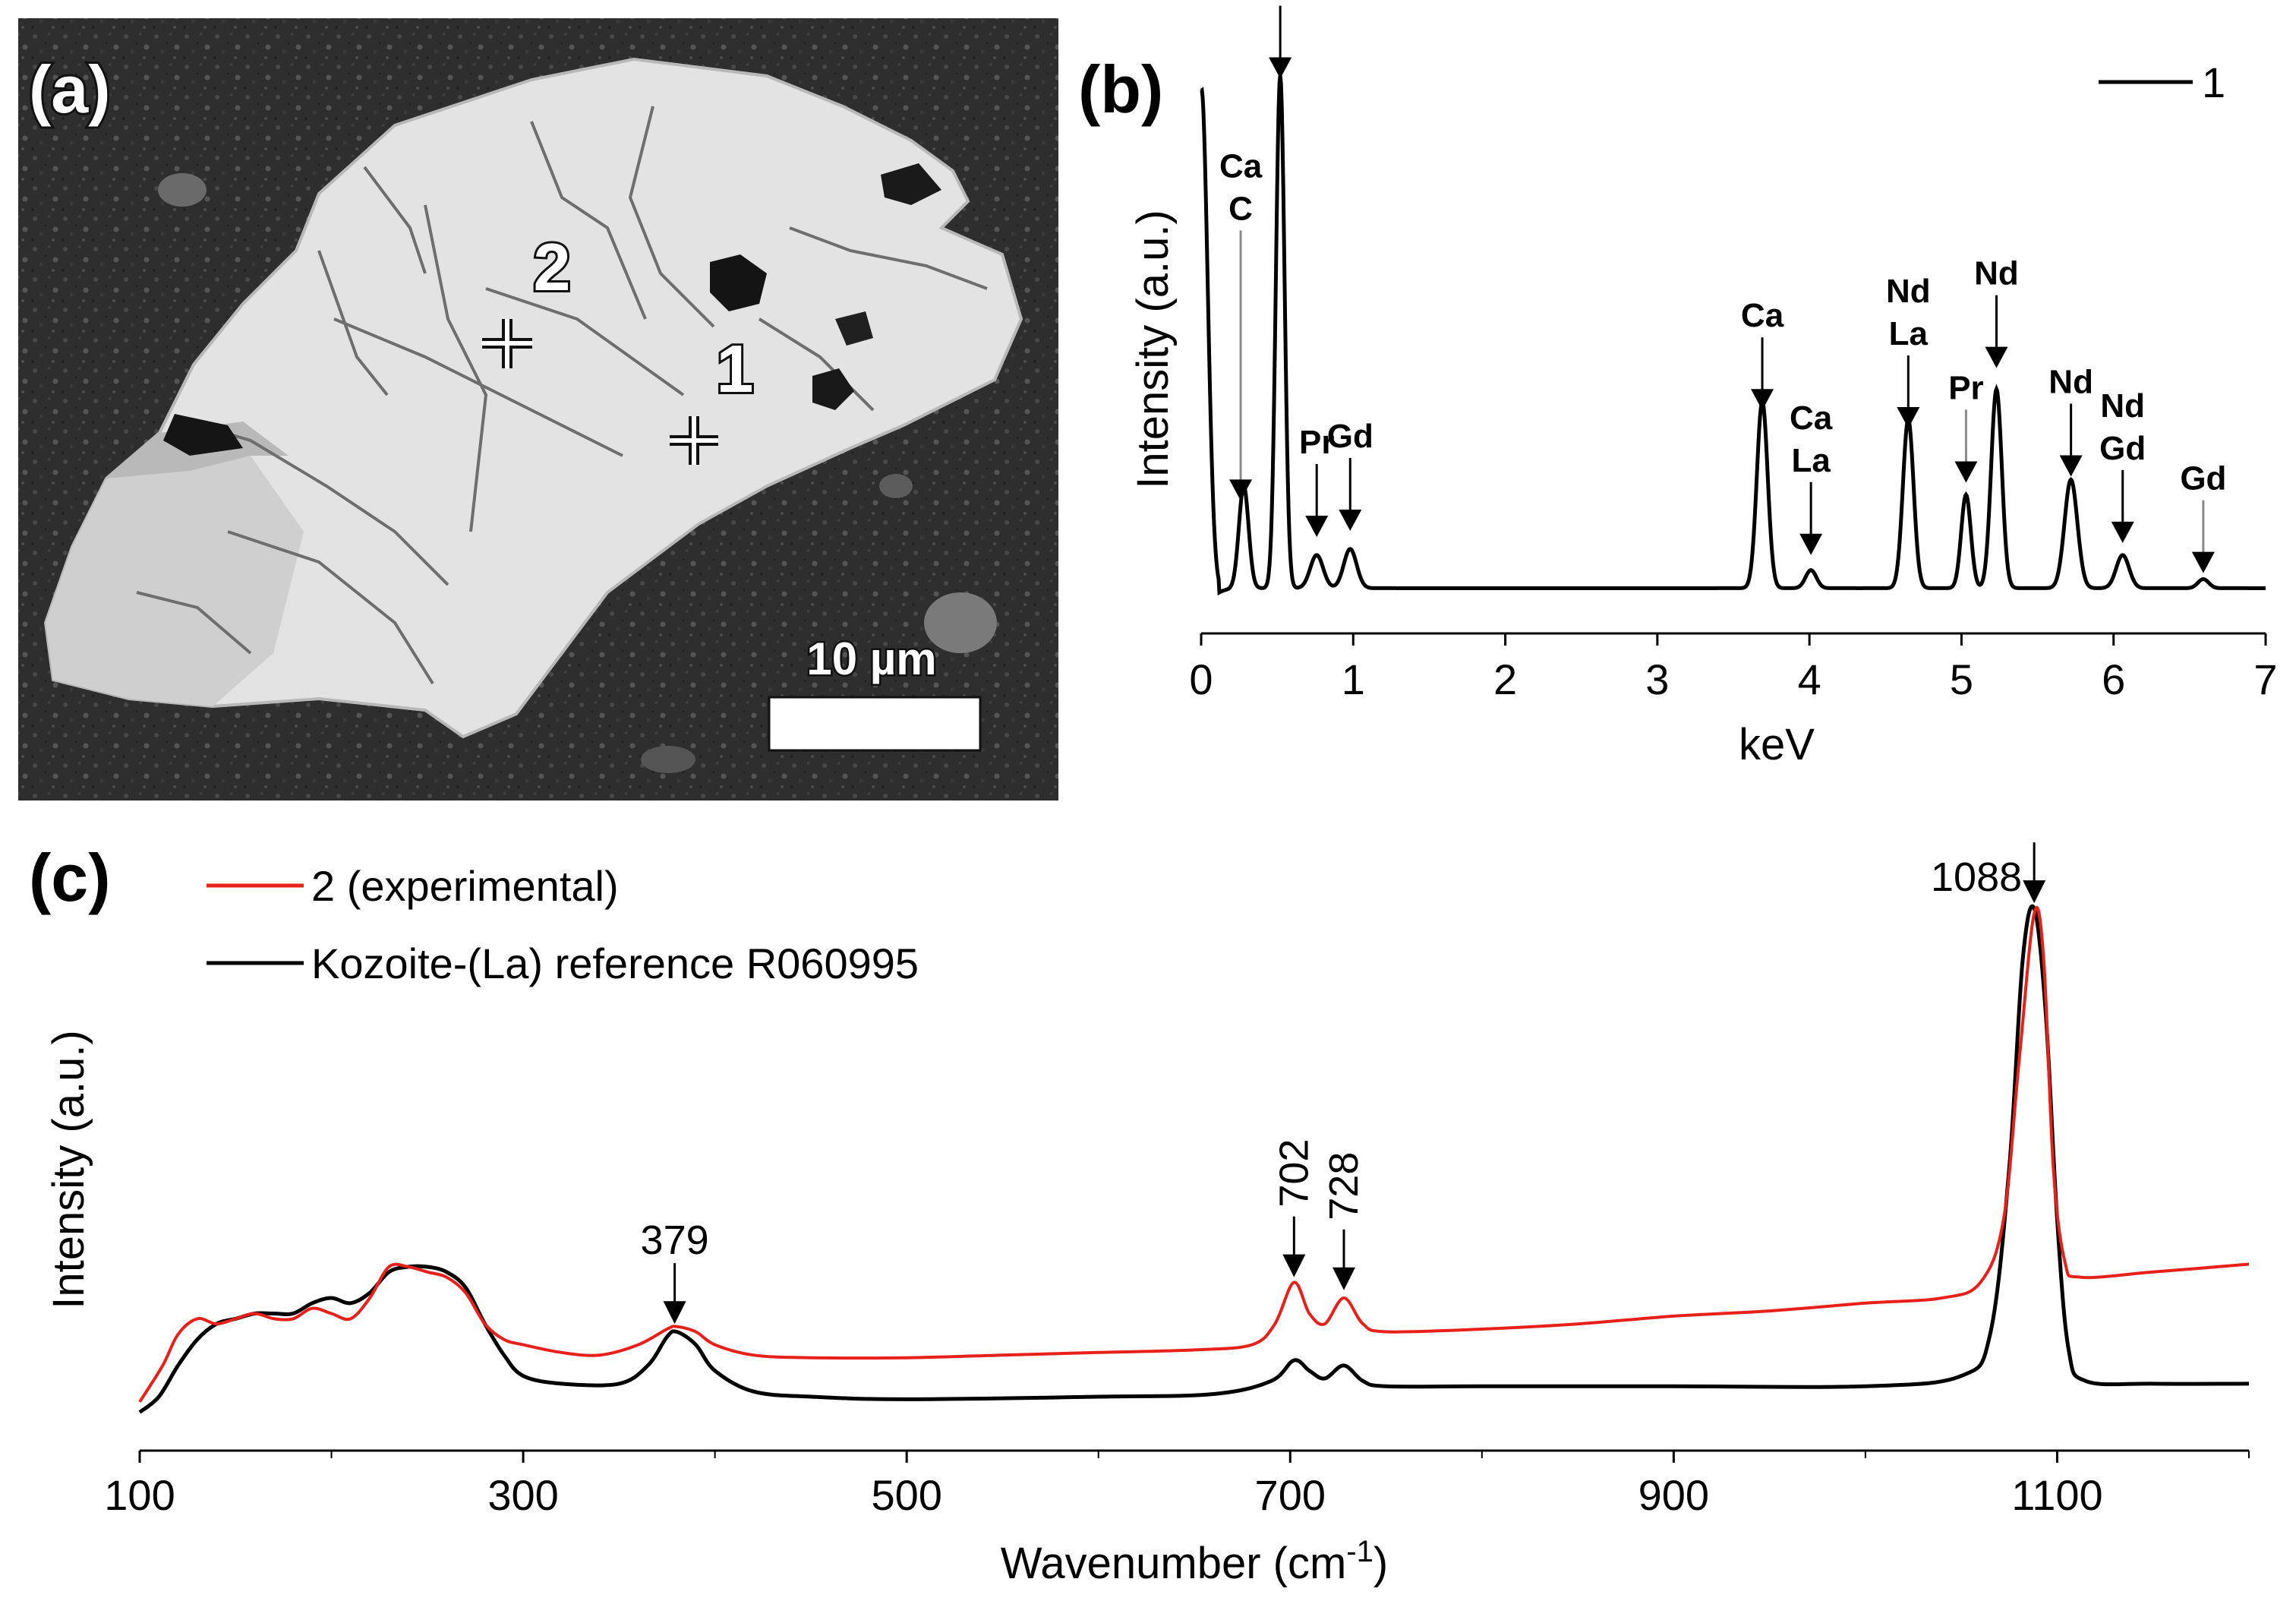 This screenshot has height=1601, width=2296. Describe the element at coordinates (1294, 1173) in the screenshot. I see `panel-c-peak-label: 702` at that location.